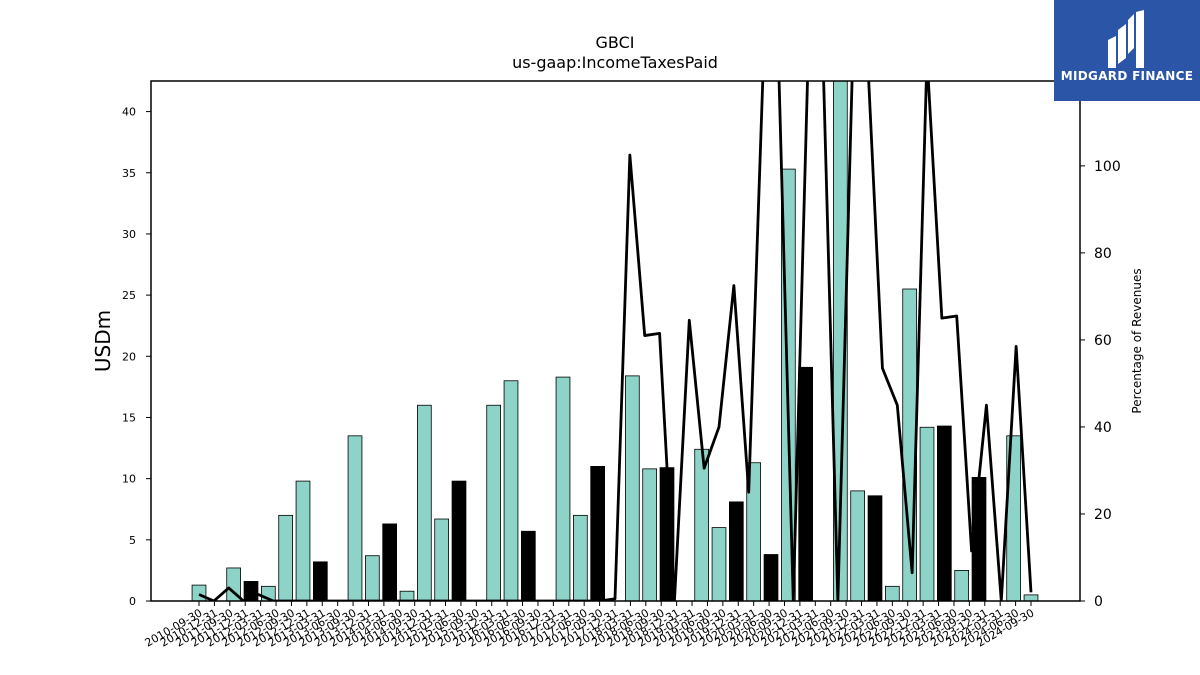 The height and width of the screenshot is (675, 1200). What do you see at coordinates (1103, 515) in the screenshot?
I see `y2-tick-label: 20` at bounding box center [1103, 515].